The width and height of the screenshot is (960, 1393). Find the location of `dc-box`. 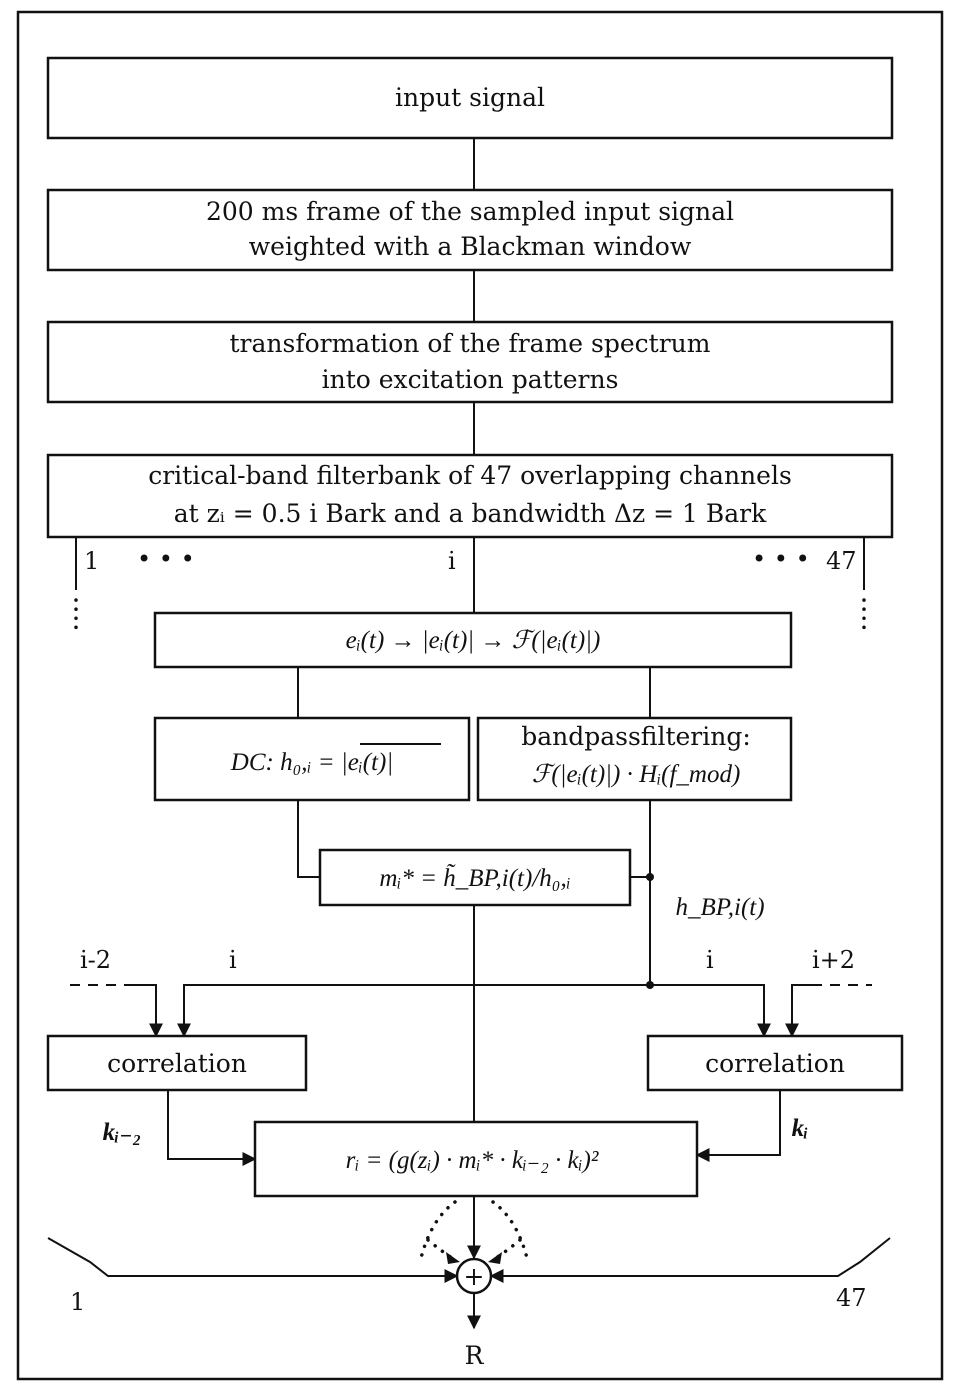

dc-box is located at coordinates (312, 759).